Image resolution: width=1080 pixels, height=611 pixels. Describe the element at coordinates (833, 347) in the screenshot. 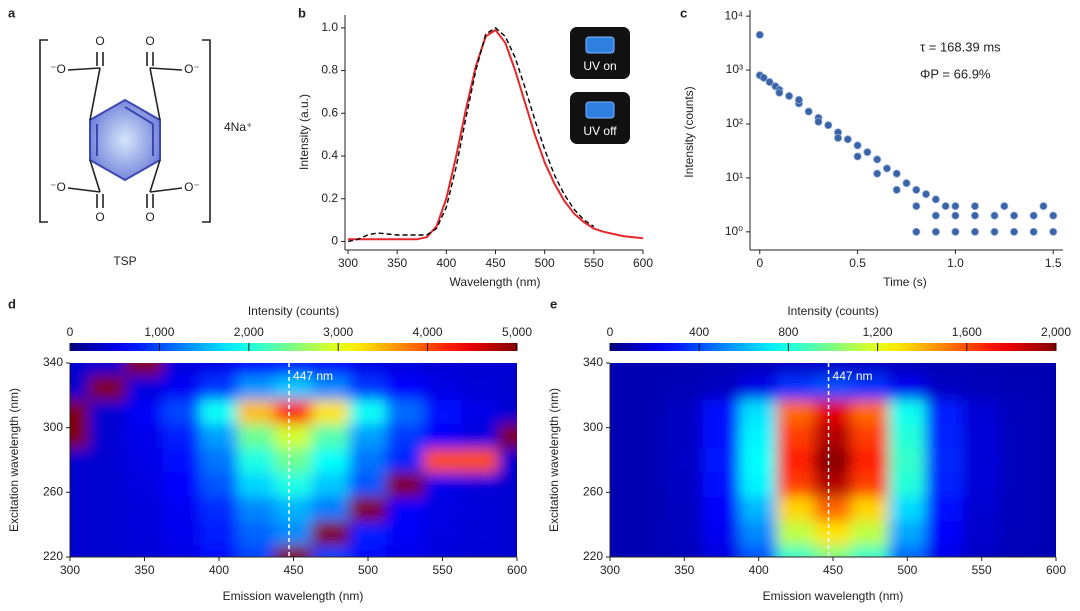

I see `colorbar` at that location.